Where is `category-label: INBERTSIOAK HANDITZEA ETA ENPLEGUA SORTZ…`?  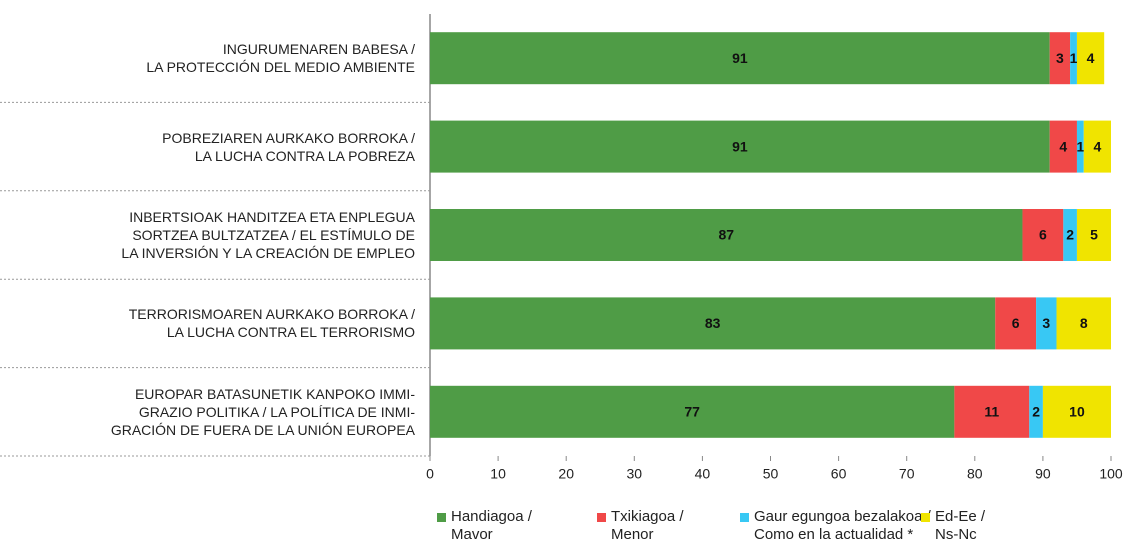
category-label: INBERTSIOAK HANDITZEA ETA ENPLEGUA SORTZ… is located at coordinates (268, 235).